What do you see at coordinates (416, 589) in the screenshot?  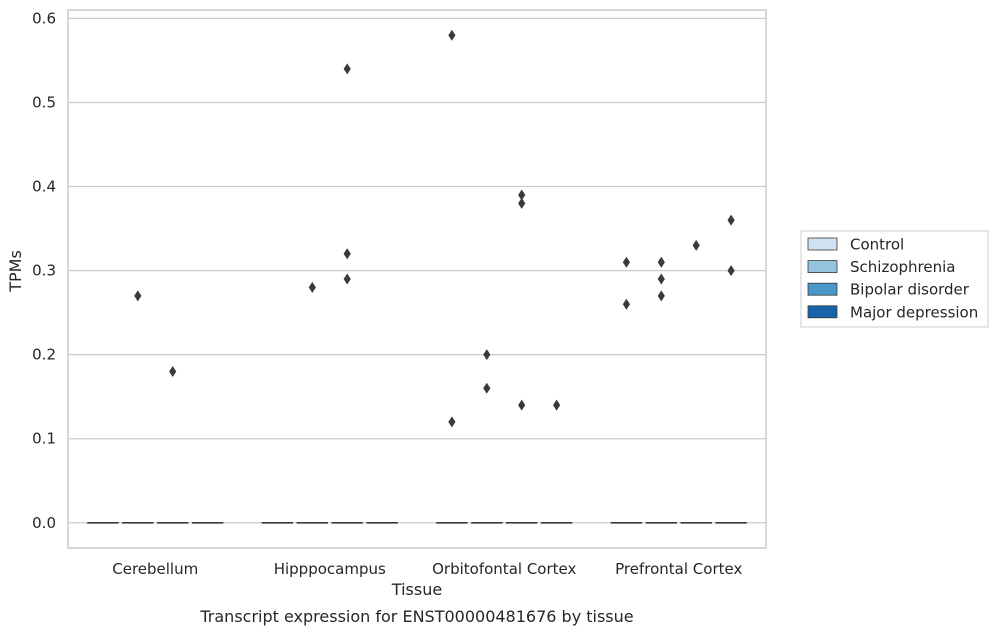 I see `x-axis-label: Tissue` at bounding box center [416, 589].